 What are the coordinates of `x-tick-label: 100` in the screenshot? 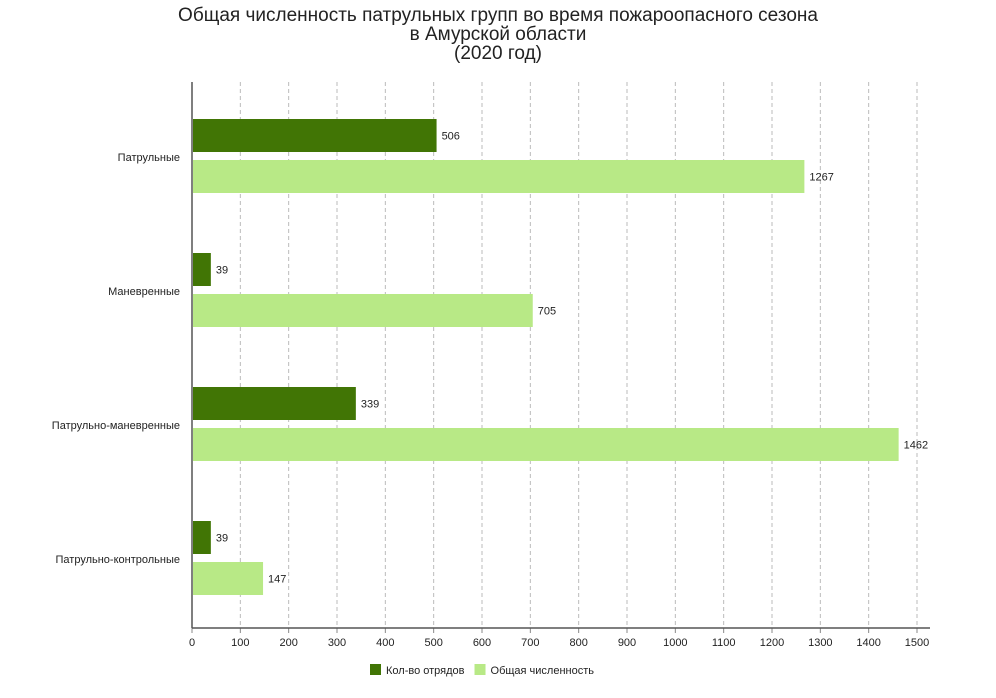 It's located at (240, 643).